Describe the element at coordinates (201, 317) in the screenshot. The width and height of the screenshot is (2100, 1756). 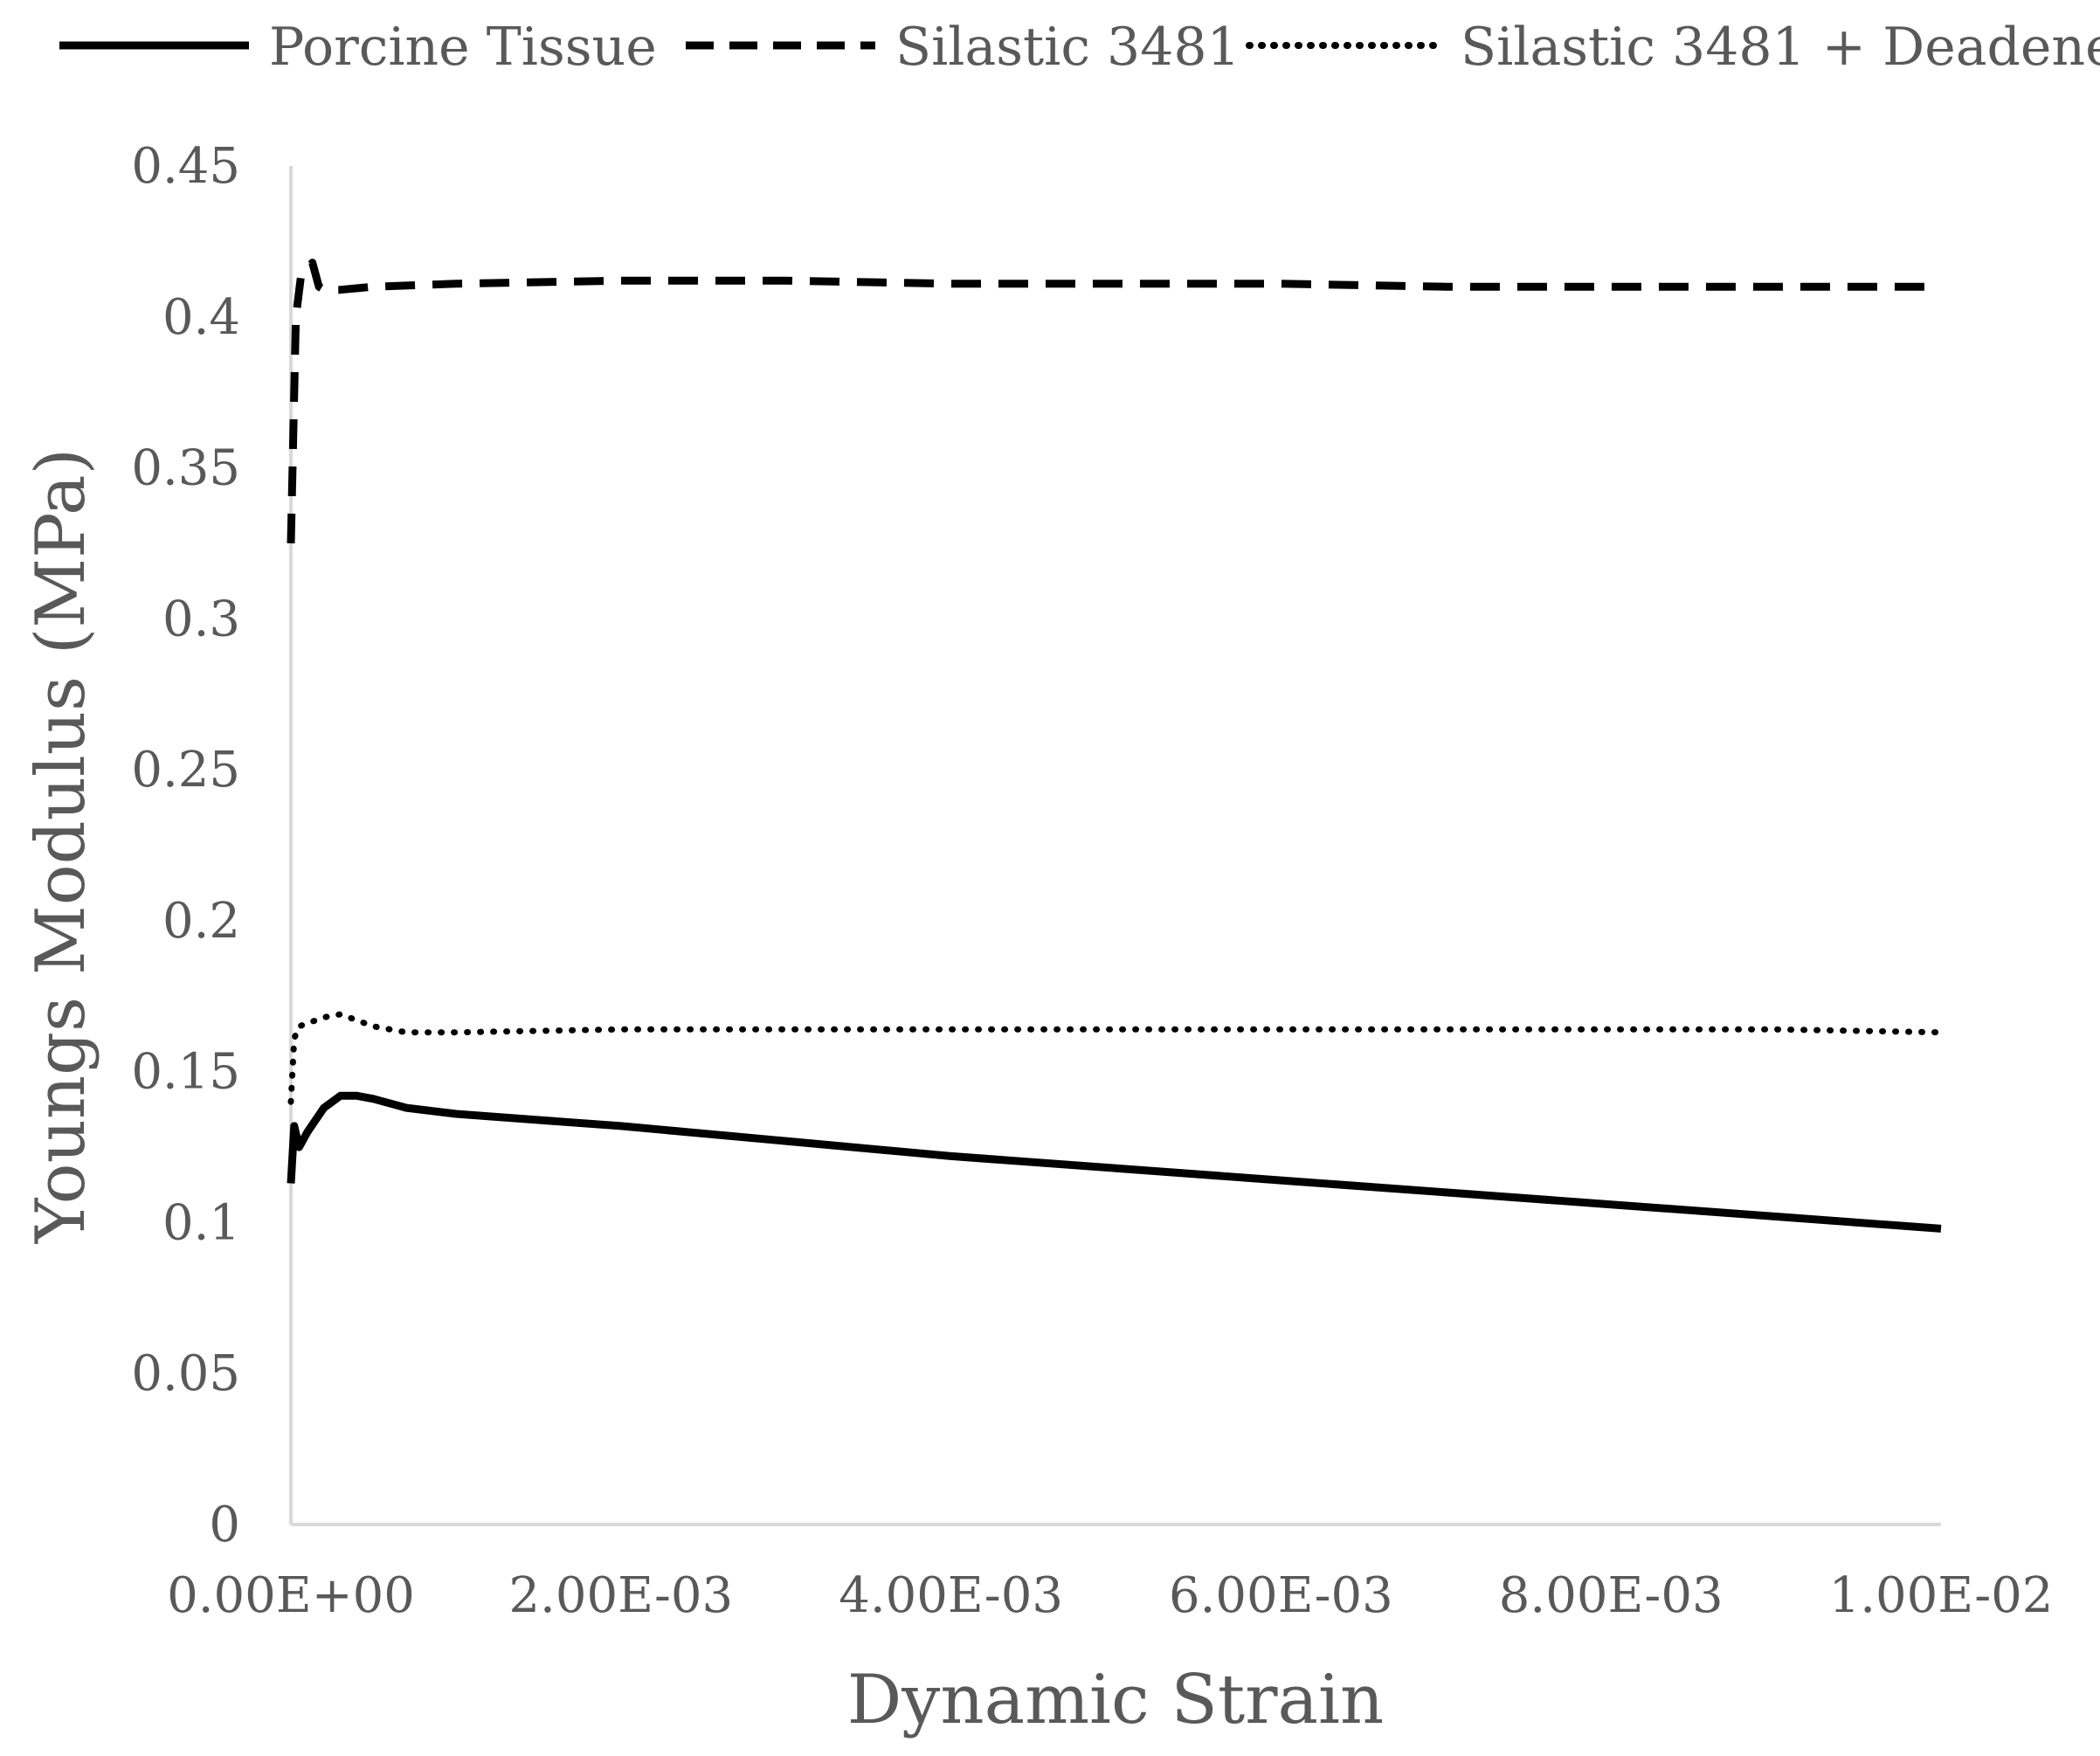
I see `y-tick-label: 0.4` at that location.